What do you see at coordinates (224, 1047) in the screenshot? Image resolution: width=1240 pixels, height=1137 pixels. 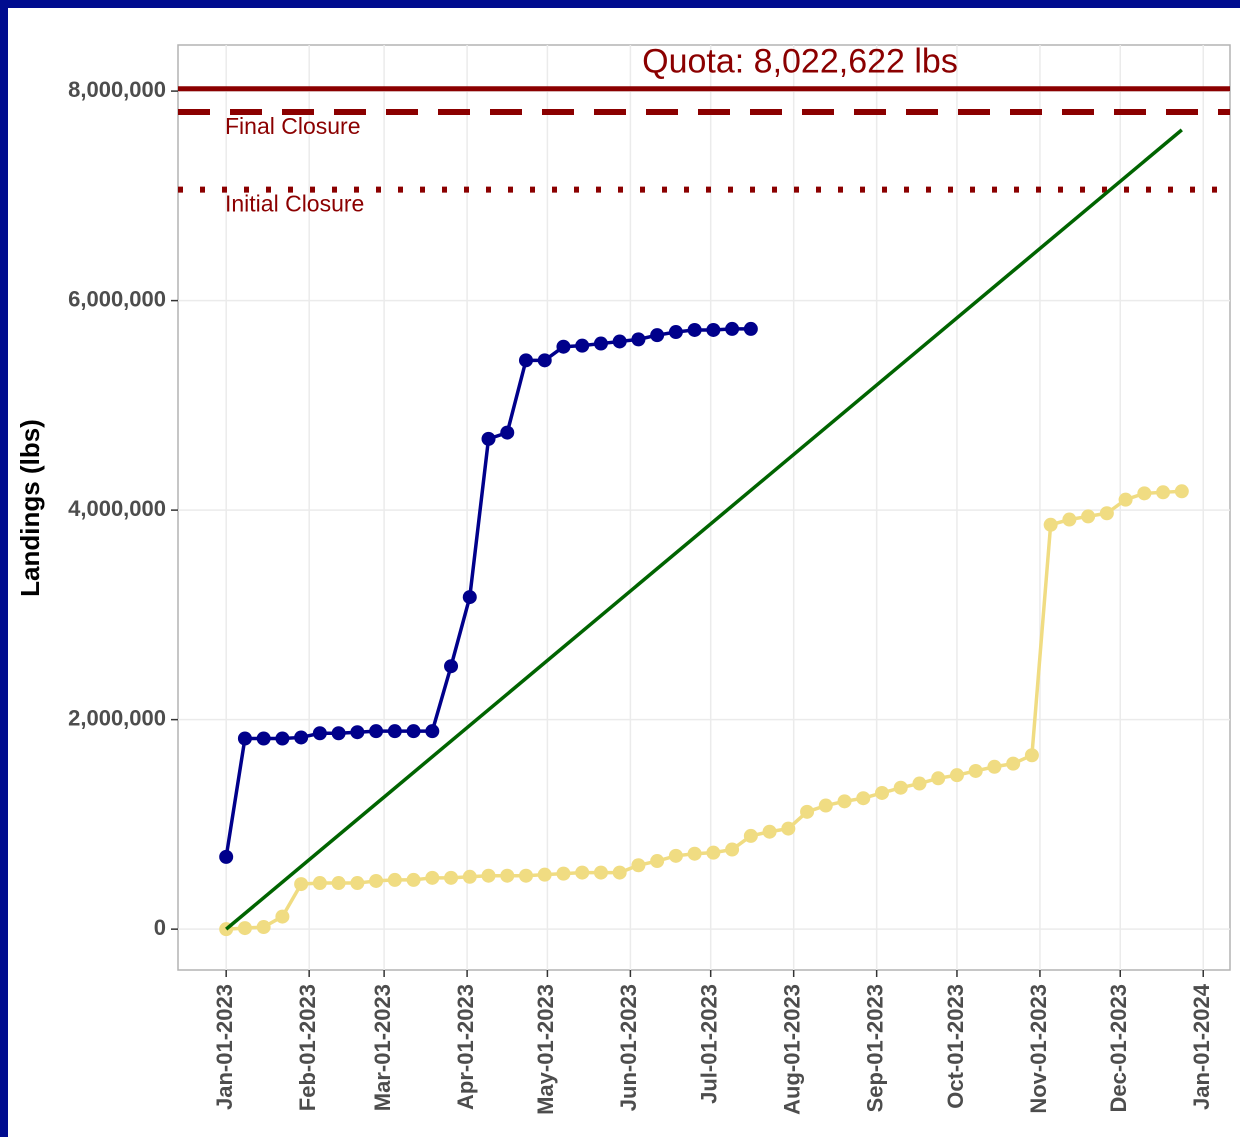 I see `x-tick-label: Jan-01-2023` at bounding box center [224, 1047].